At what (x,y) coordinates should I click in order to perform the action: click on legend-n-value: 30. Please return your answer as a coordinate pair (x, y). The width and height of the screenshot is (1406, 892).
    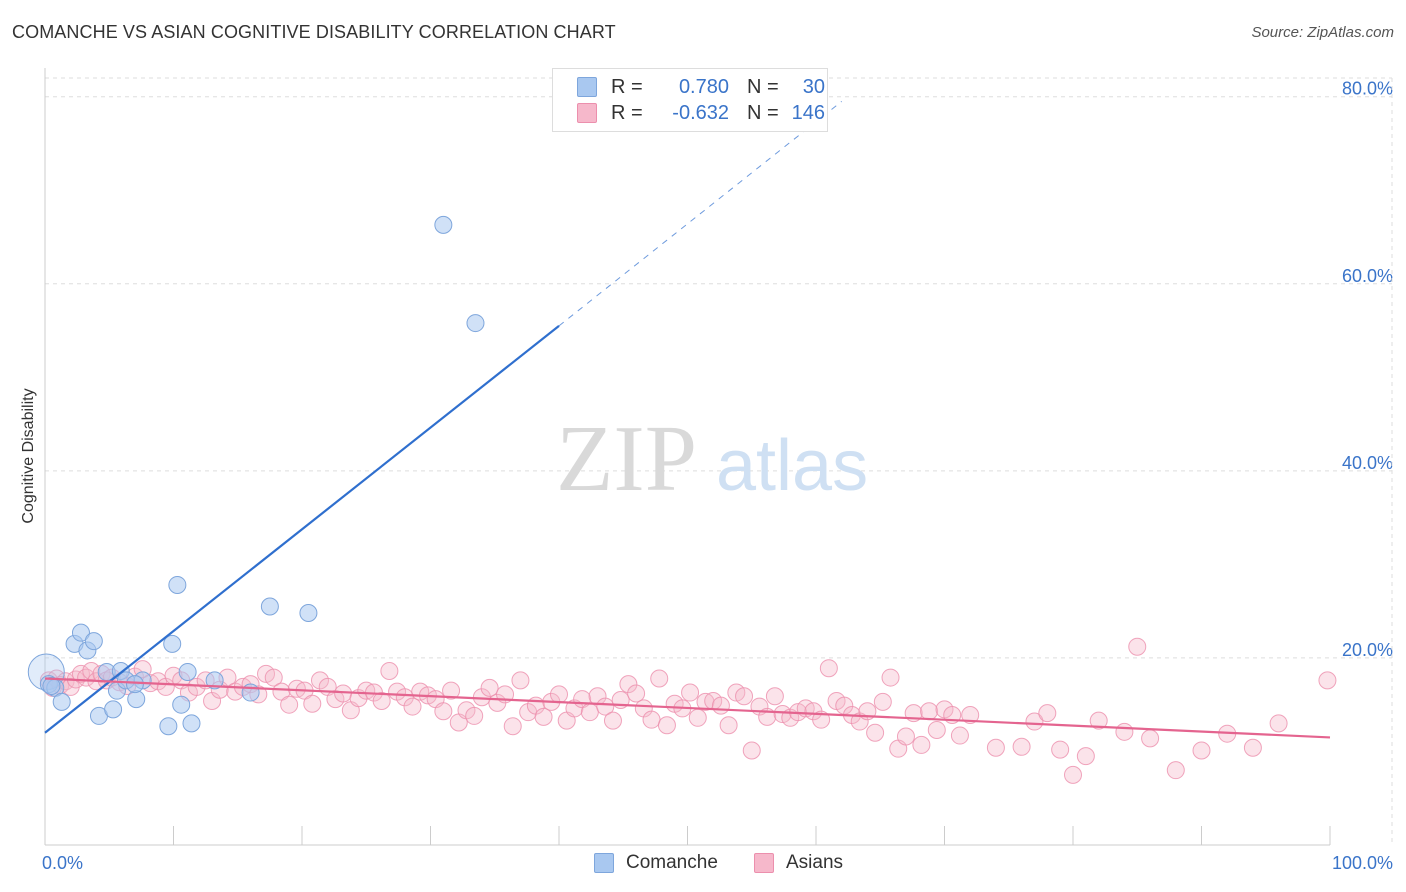
    Looking at the image, I should click on (813, 86).